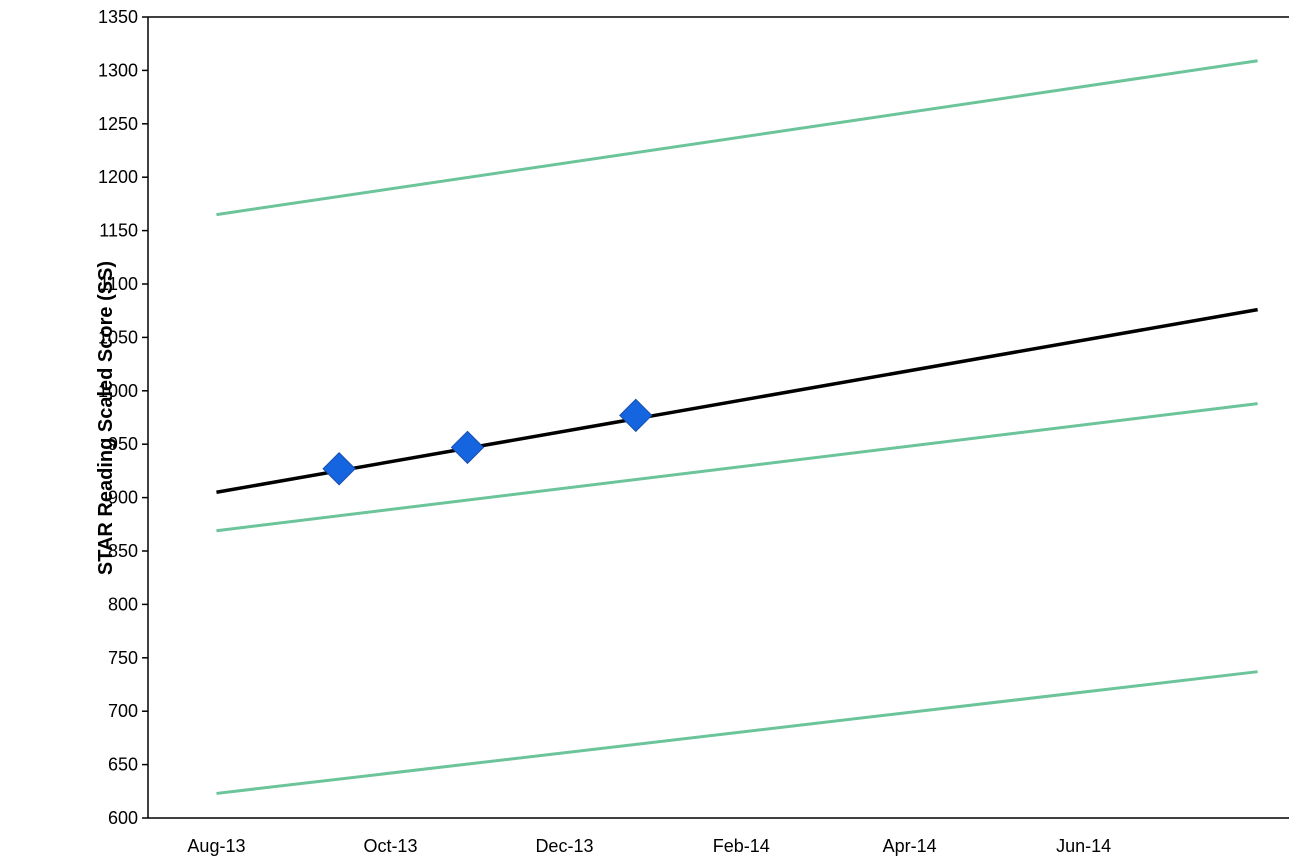 This screenshot has height=858, width=1289. Describe the element at coordinates (123, 498) in the screenshot. I see `y-tick-label: 900` at that location.